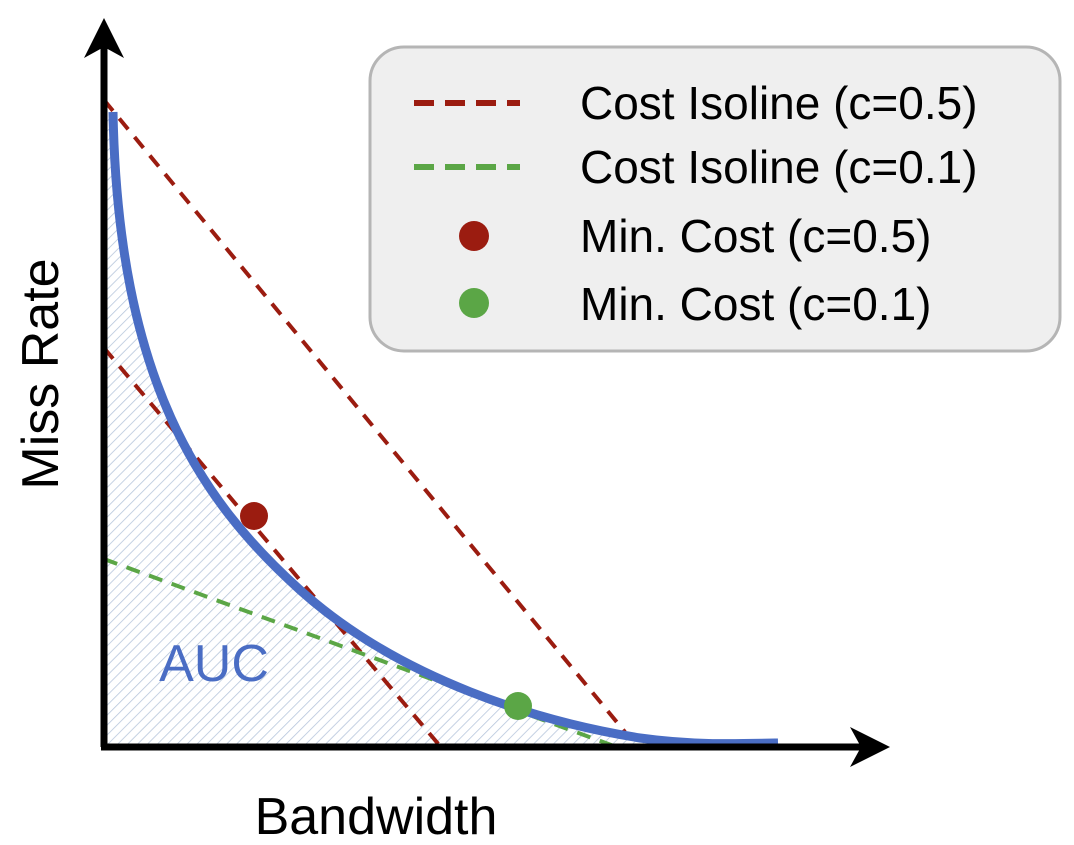 The height and width of the screenshot is (845, 1074). What do you see at coordinates (779, 167) in the screenshot?
I see `legend-label-cost-isoline-c01: Cost Isoline (c=0.1)` at bounding box center [779, 167].